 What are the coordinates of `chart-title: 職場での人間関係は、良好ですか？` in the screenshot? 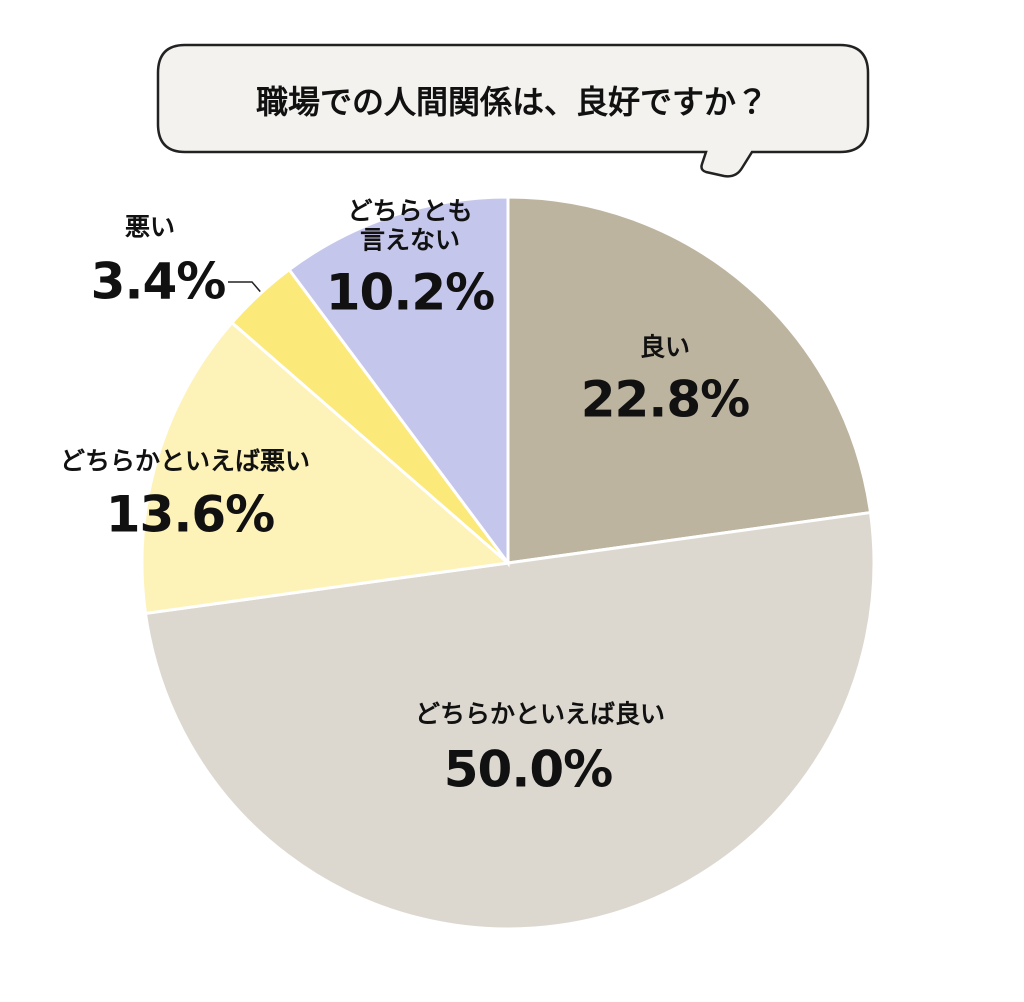 It's located at (512, 102).